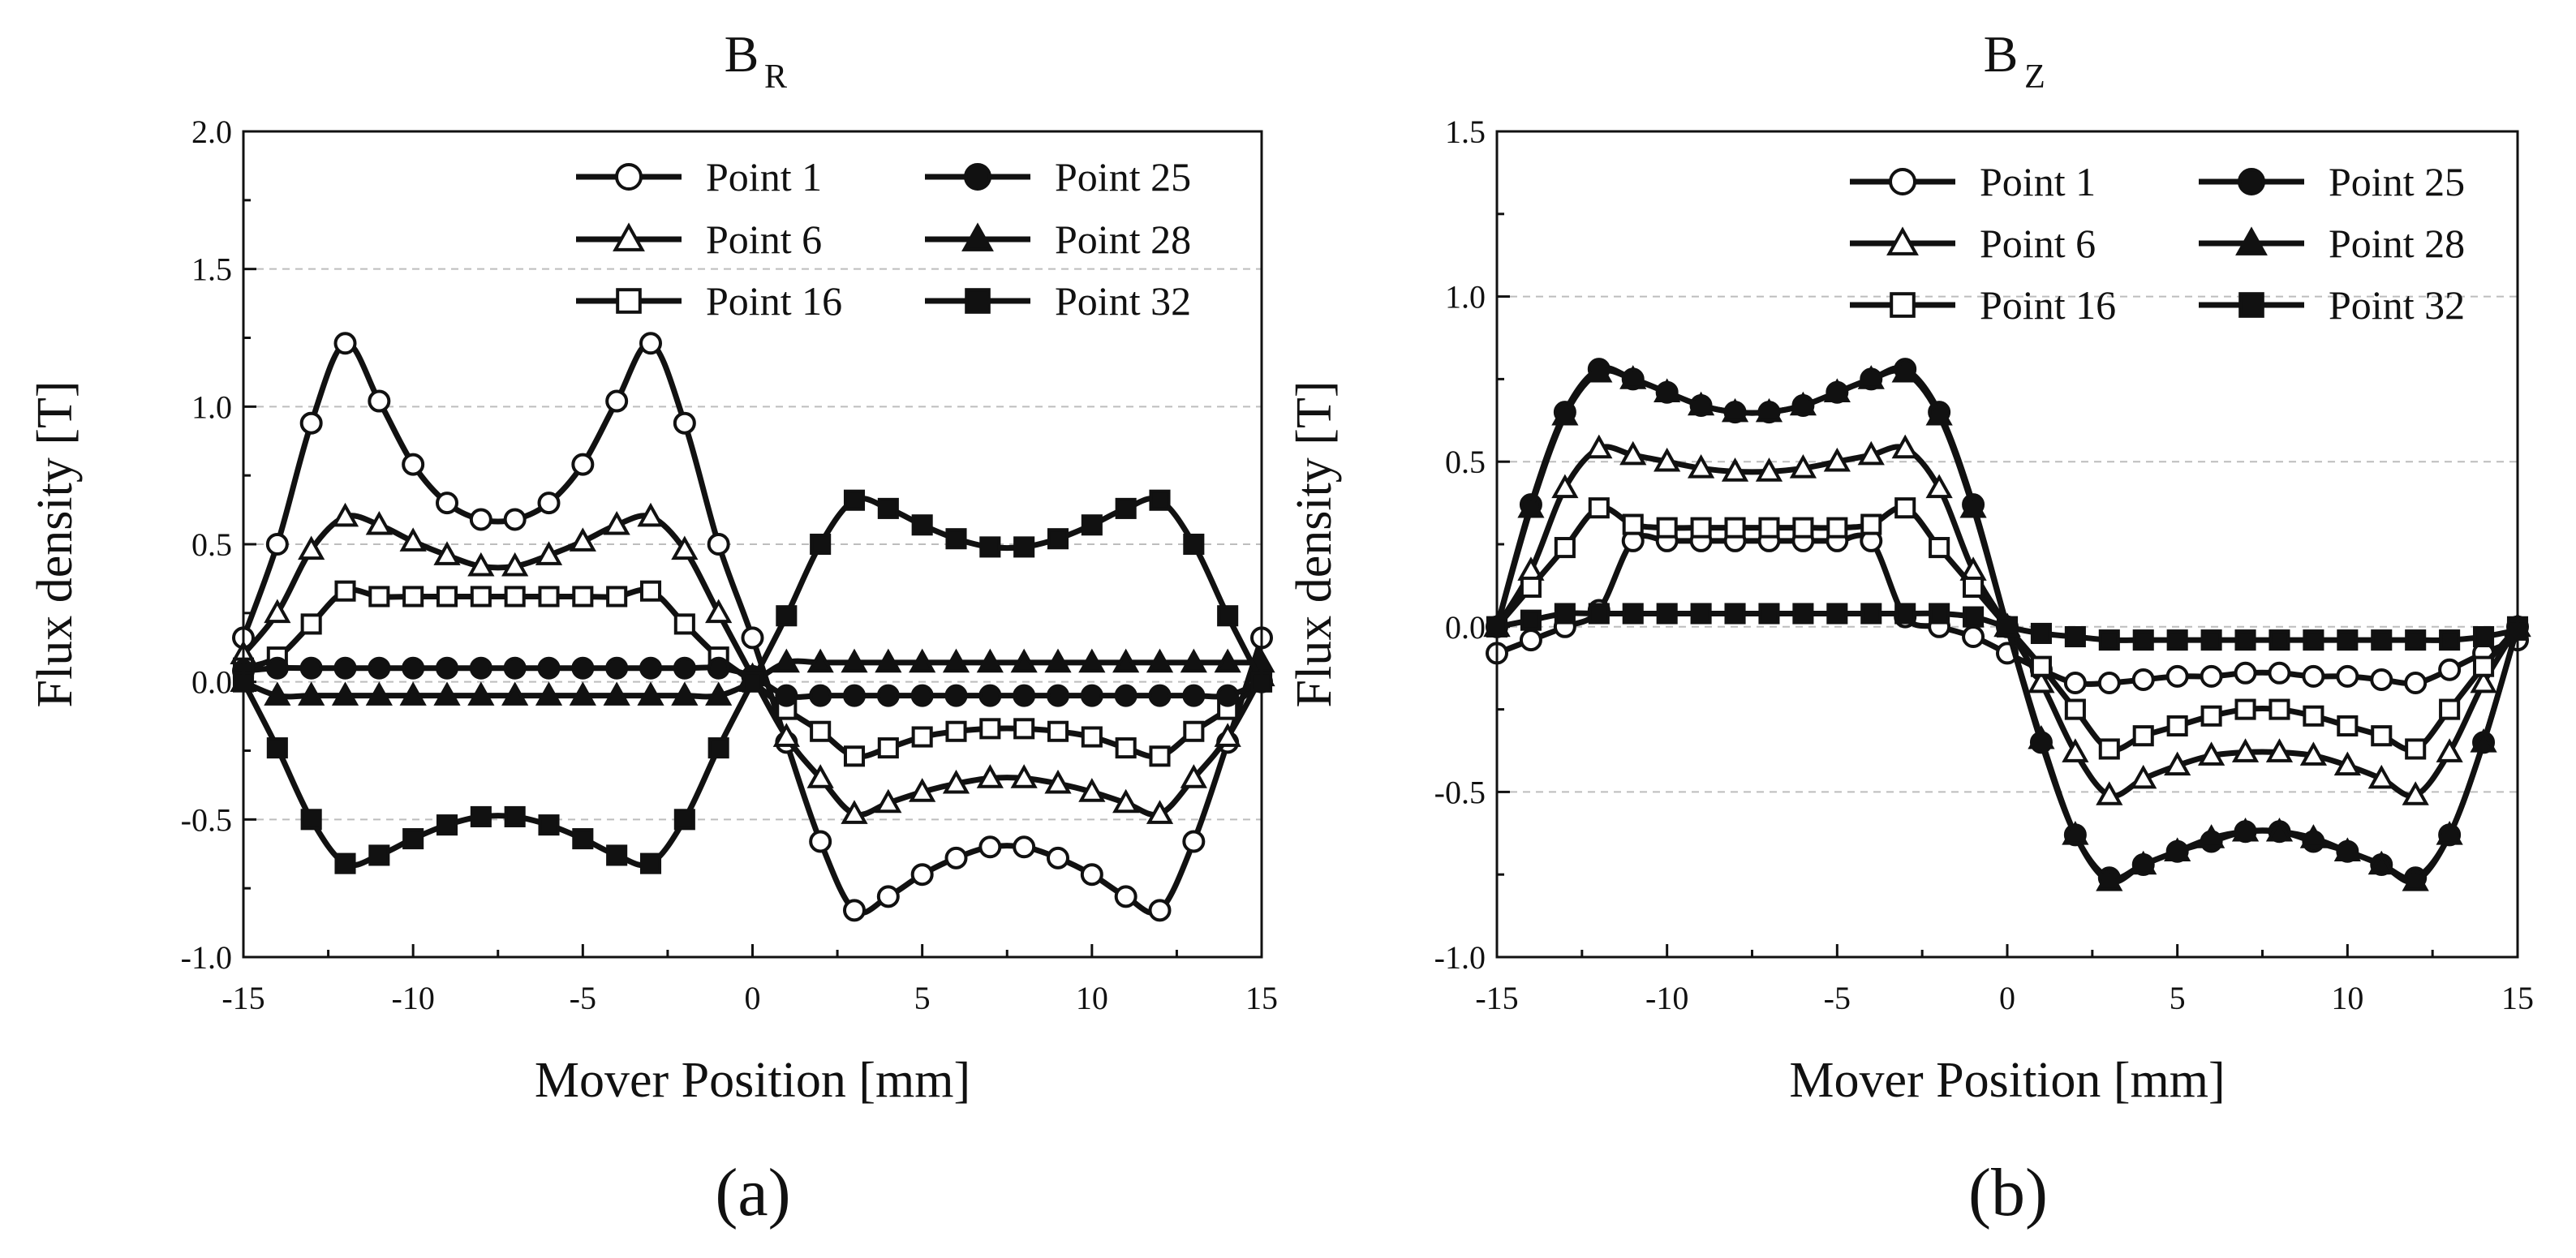  I want to click on x-tick-label: 10, so click(2347, 998).